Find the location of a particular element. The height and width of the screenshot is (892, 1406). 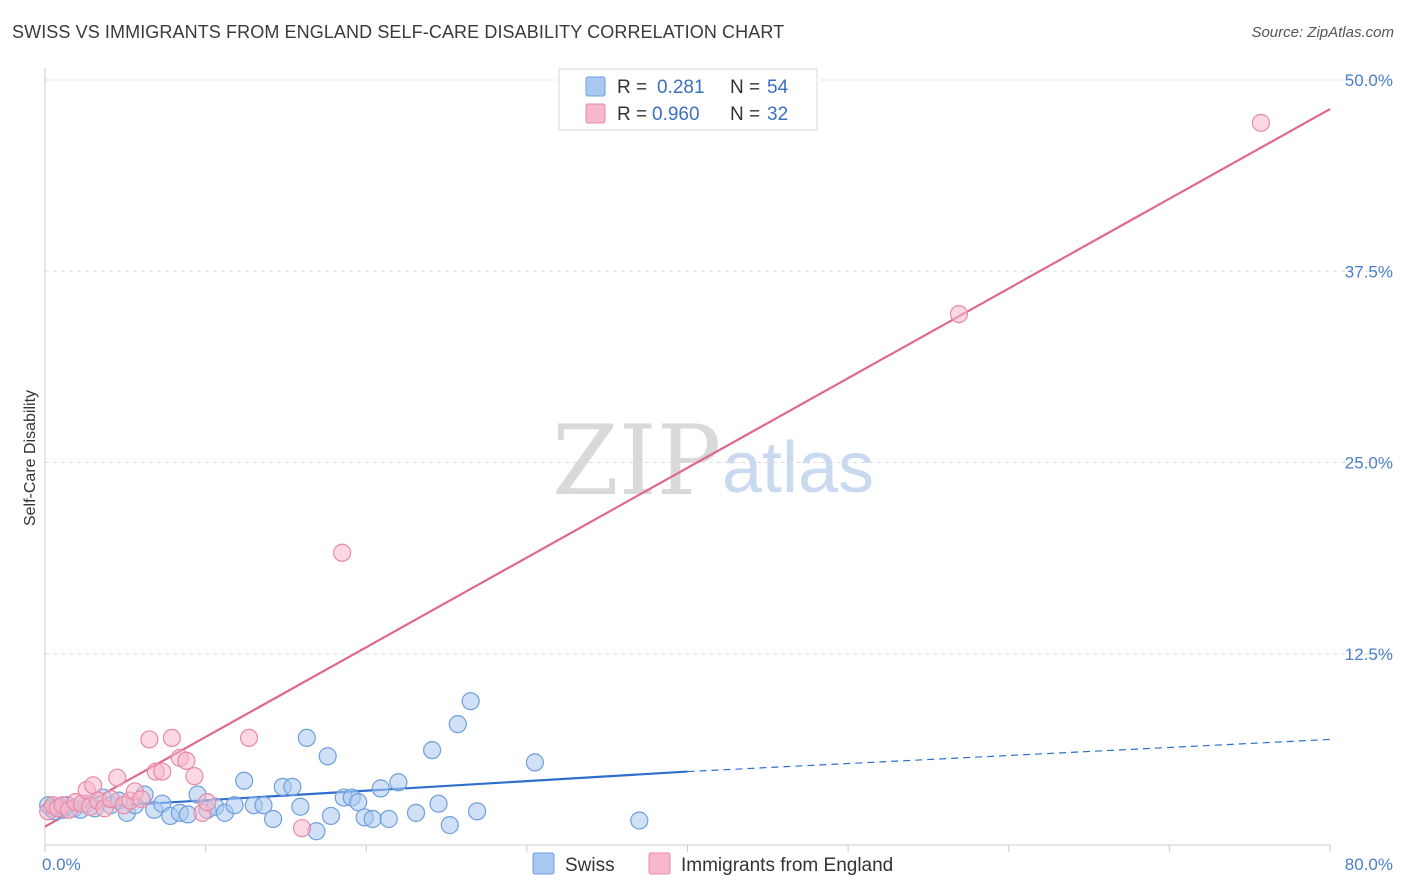

legend-n-value-swiss: 54 is located at coordinates (778, 87).